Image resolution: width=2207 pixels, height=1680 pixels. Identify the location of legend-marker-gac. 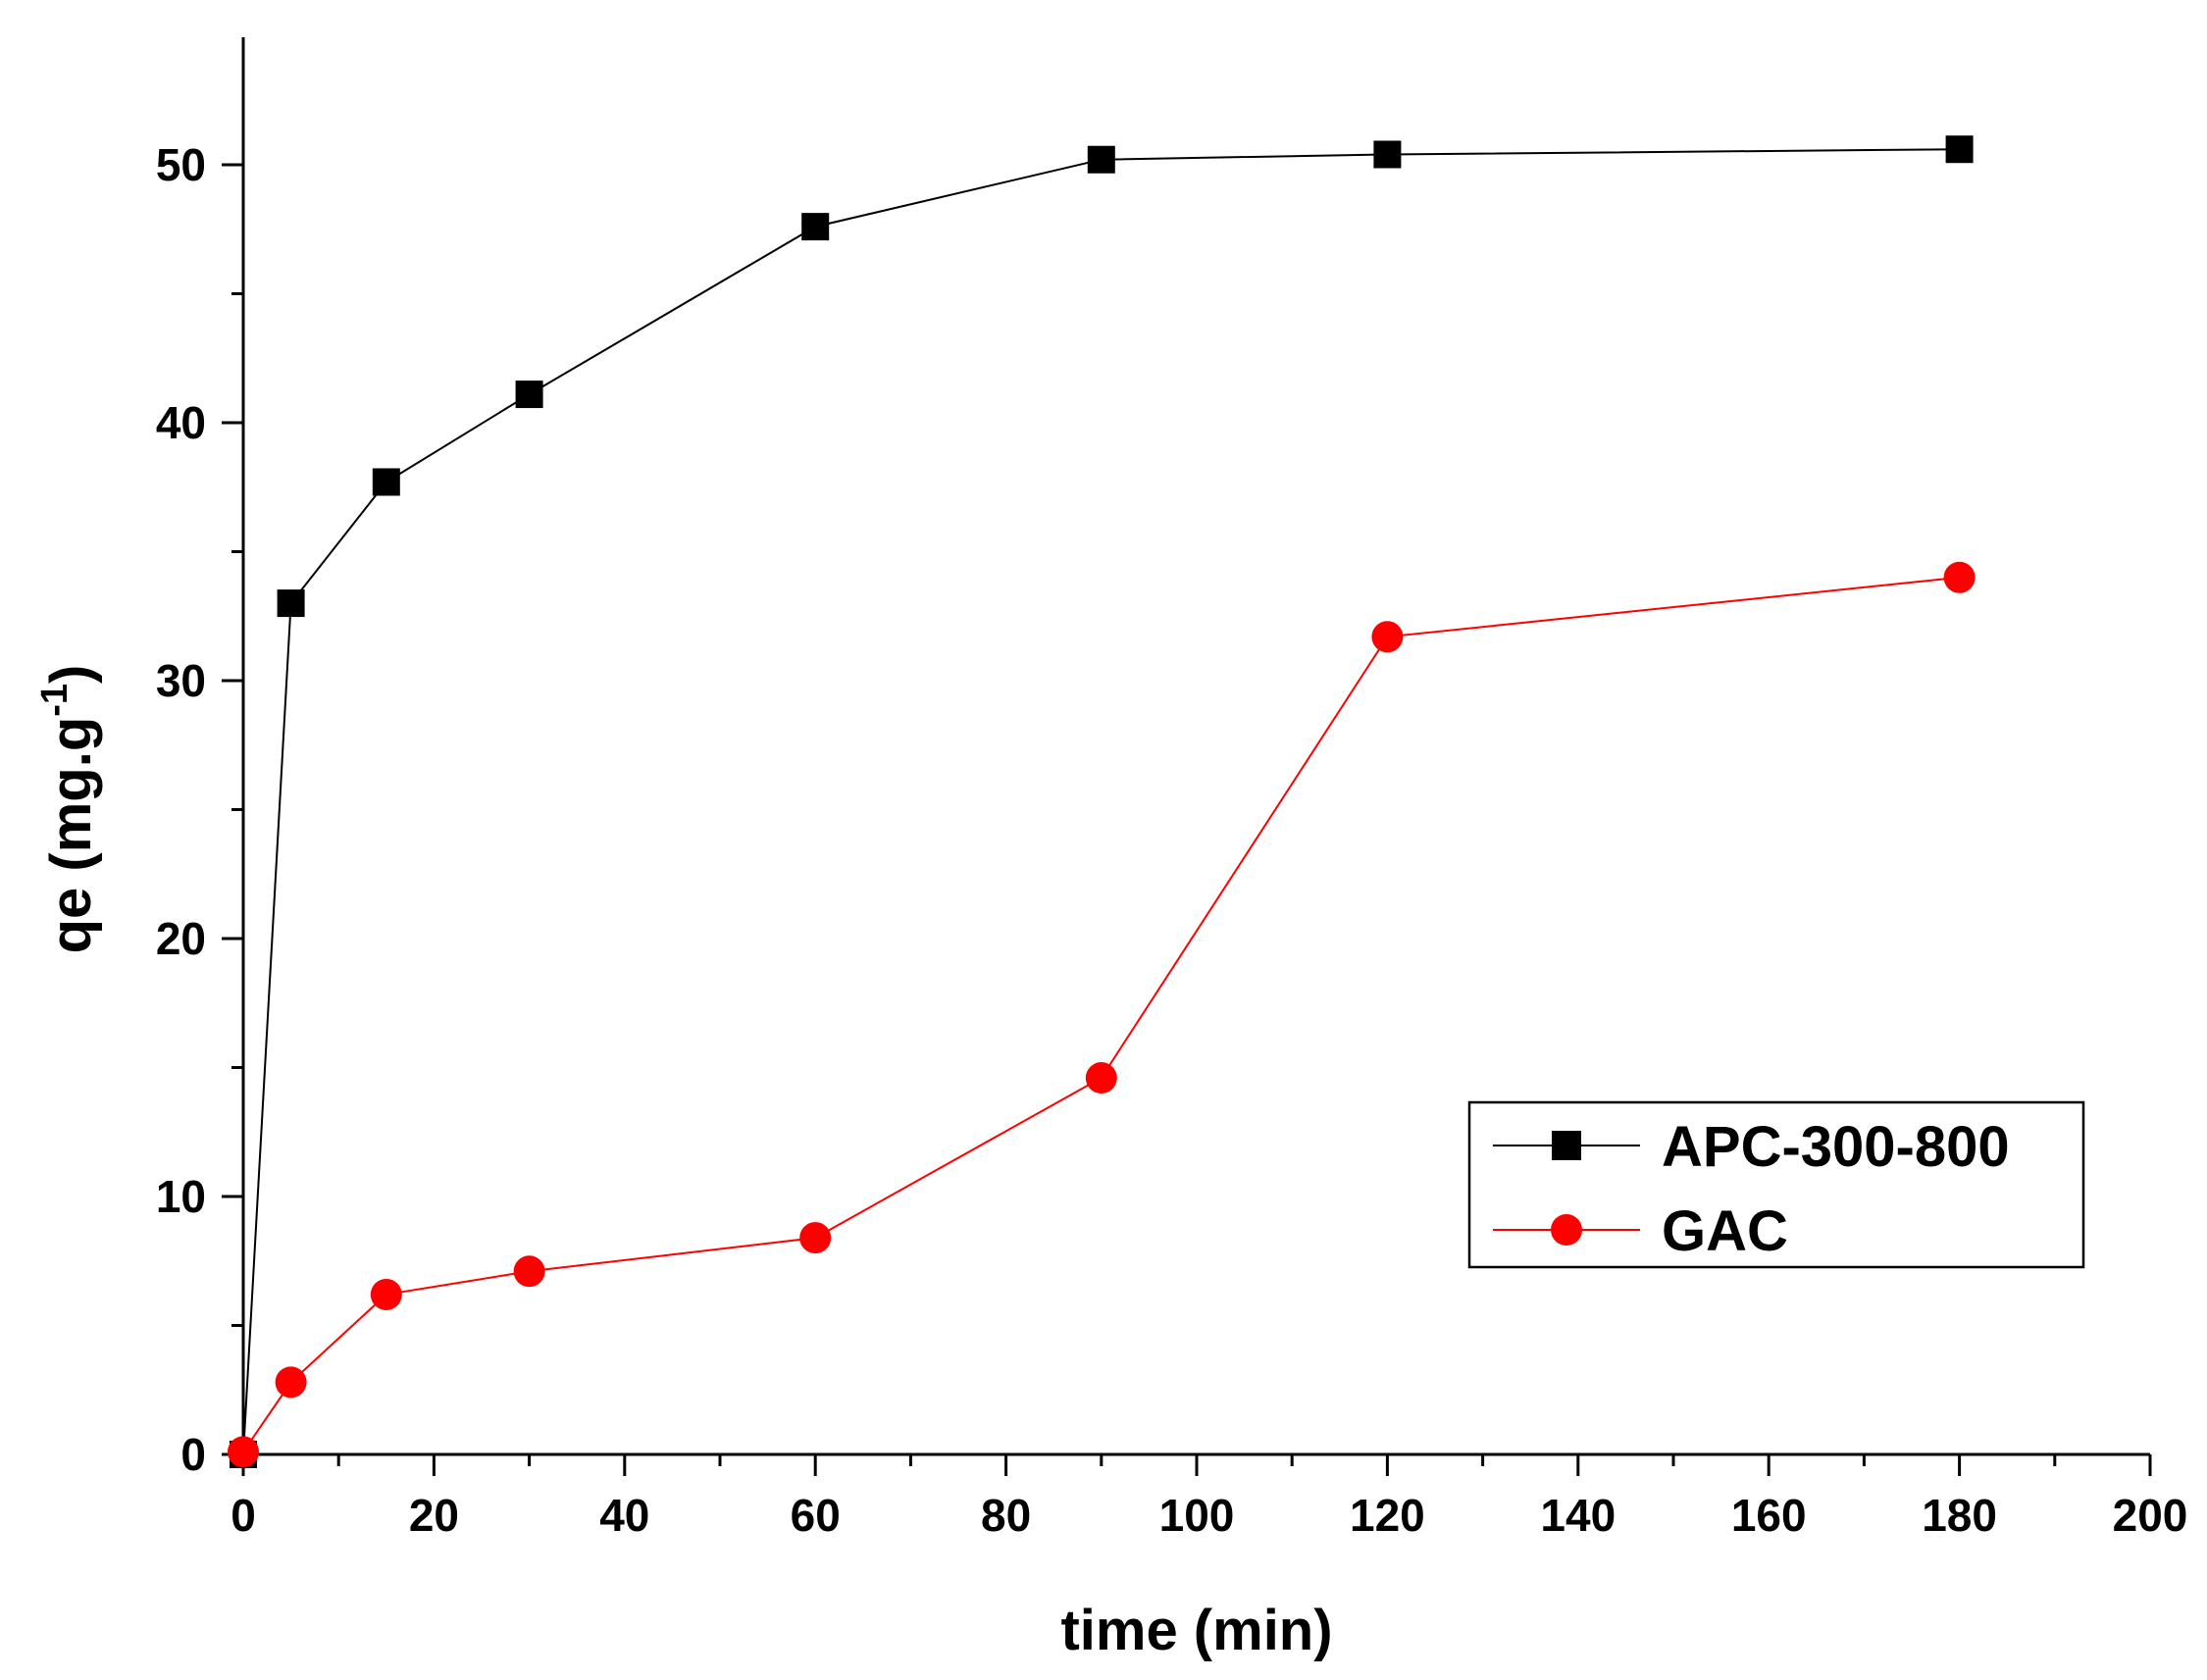
(1566, 1230).